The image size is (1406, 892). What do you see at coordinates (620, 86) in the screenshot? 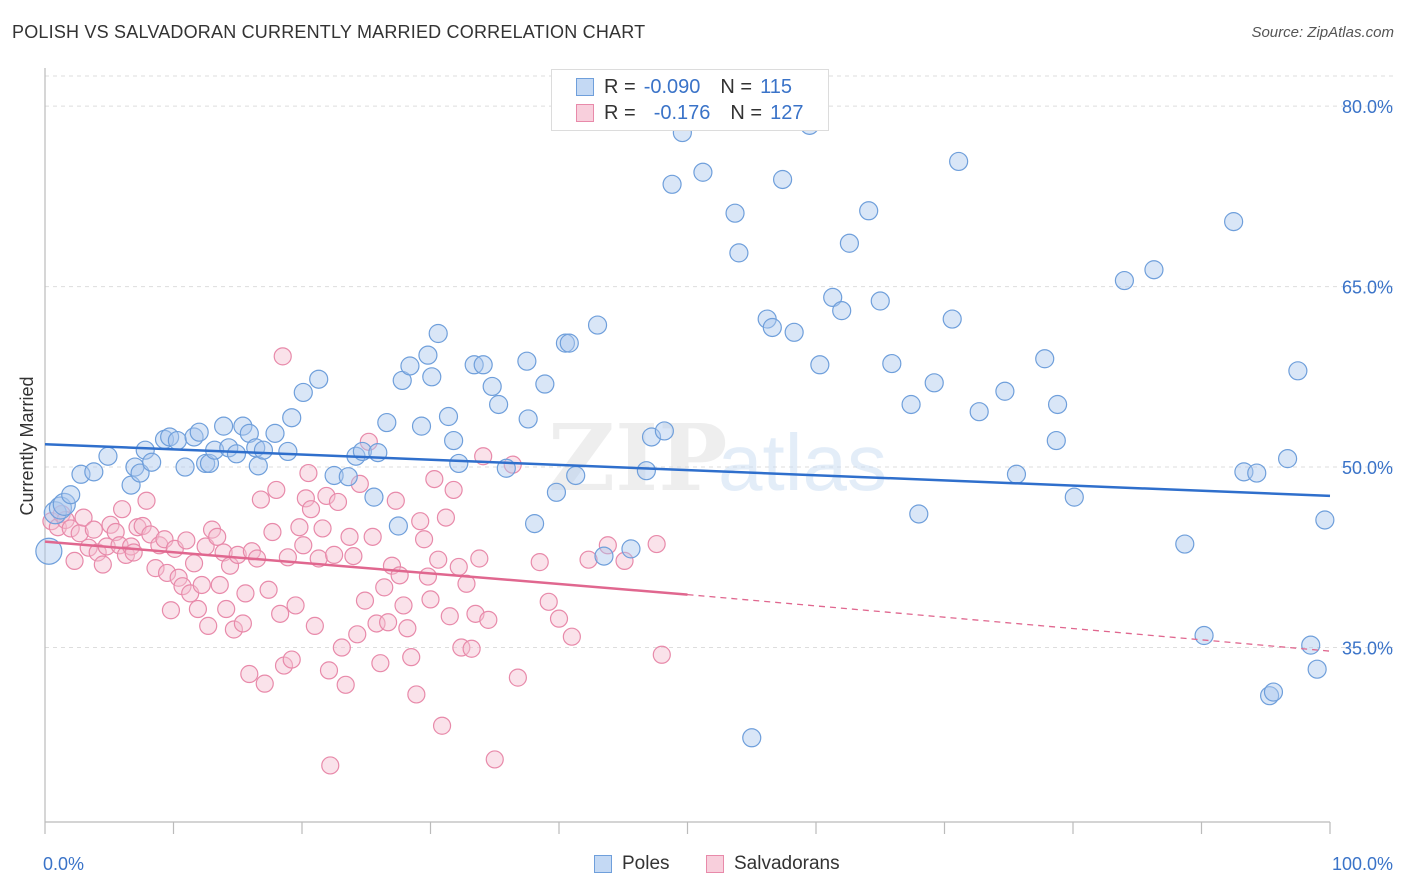
I see `poles-r-label: R =` at bounding box center [620, 86].